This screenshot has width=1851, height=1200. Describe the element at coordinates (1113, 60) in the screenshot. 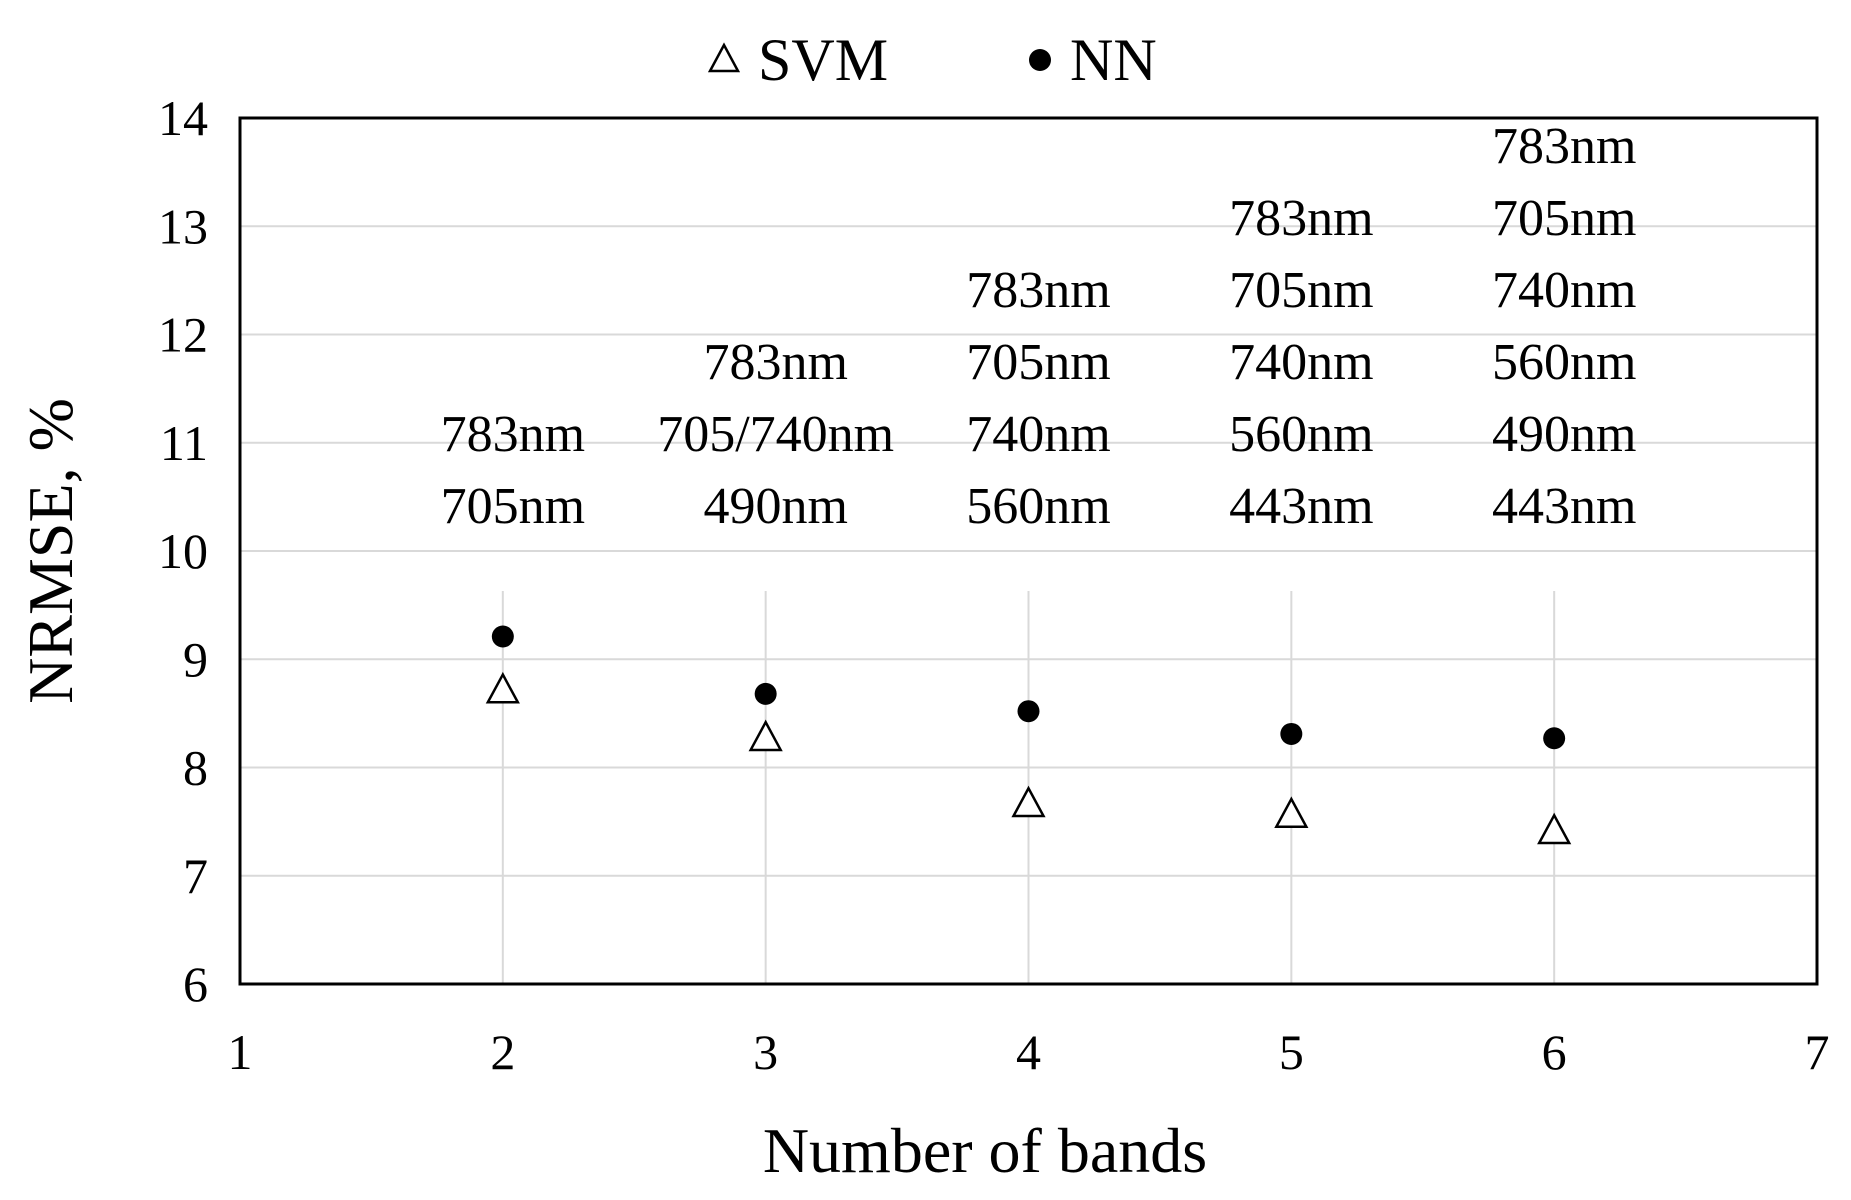

I see `legend-nn-label: NN` at that location.